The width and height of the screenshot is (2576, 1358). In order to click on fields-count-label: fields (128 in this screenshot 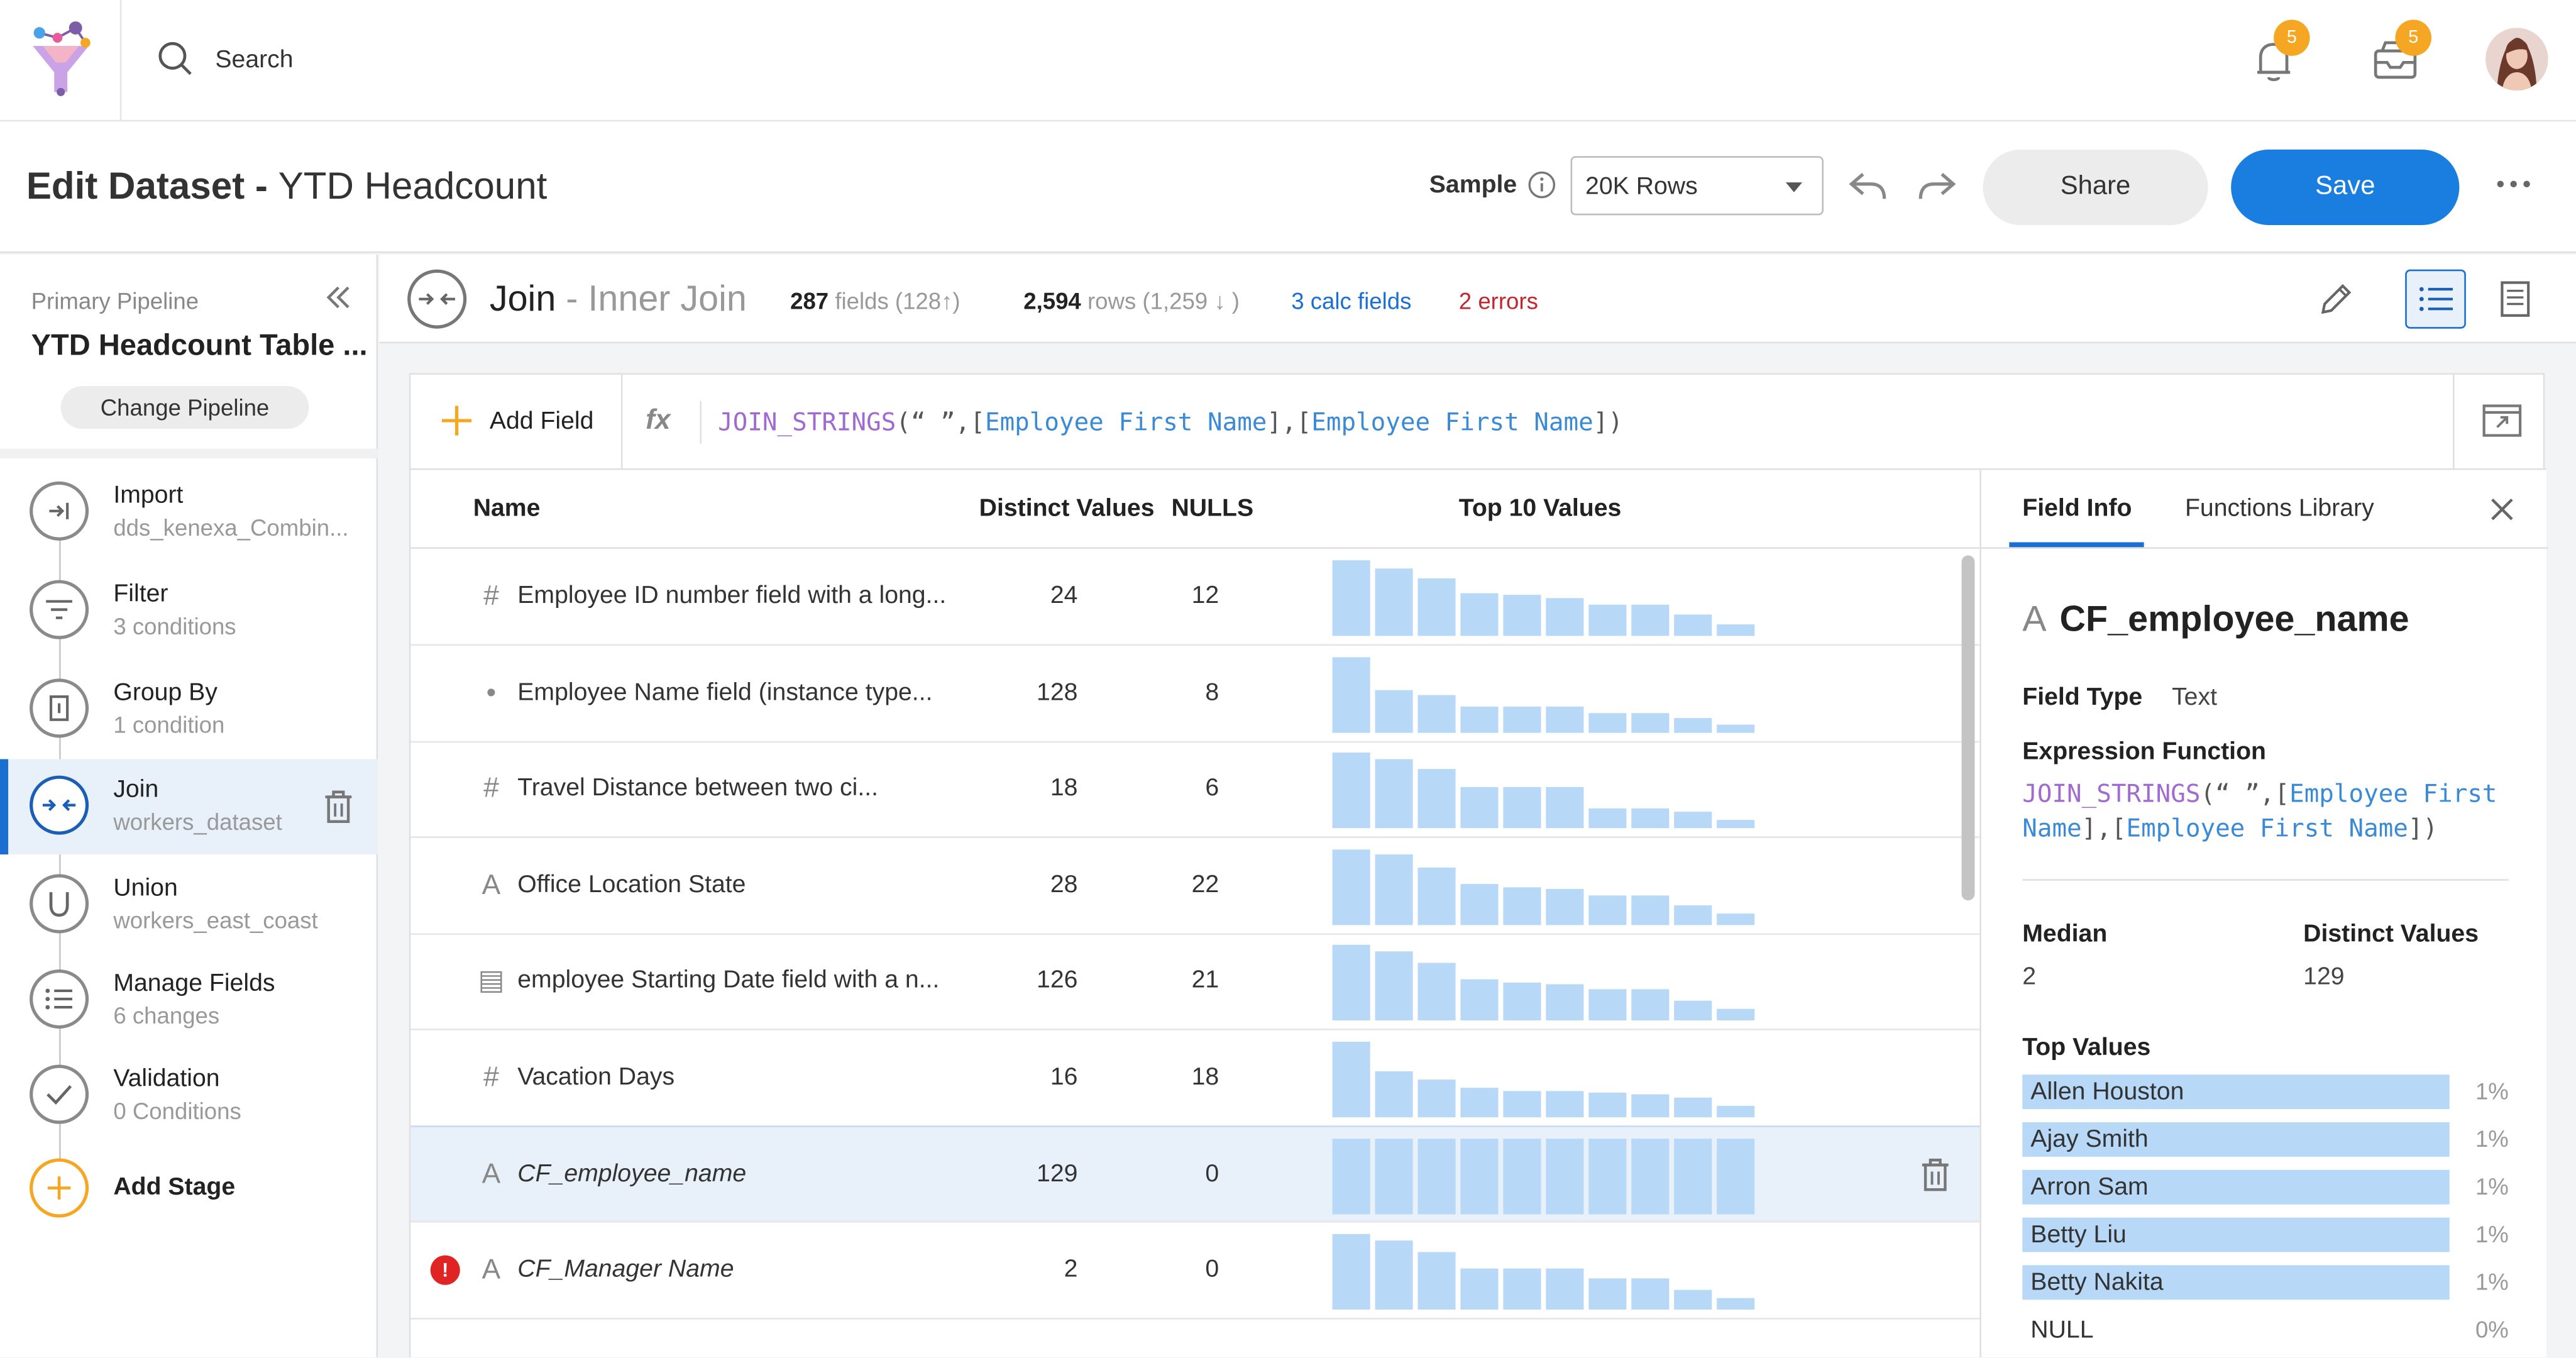, I will do `click(885, 300)`.